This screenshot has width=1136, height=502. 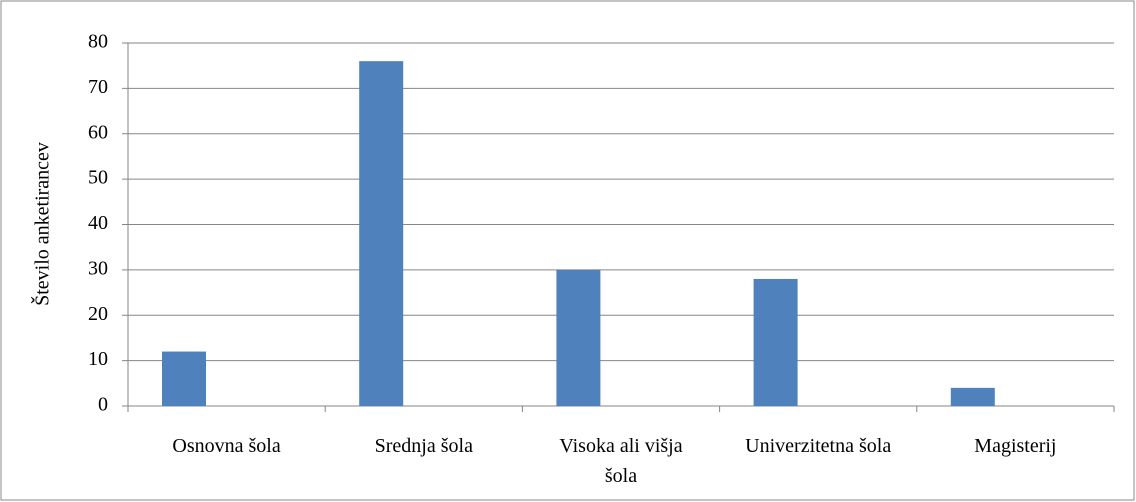 I want to click on y-tick-label: 20, so click(x=98, y=314).